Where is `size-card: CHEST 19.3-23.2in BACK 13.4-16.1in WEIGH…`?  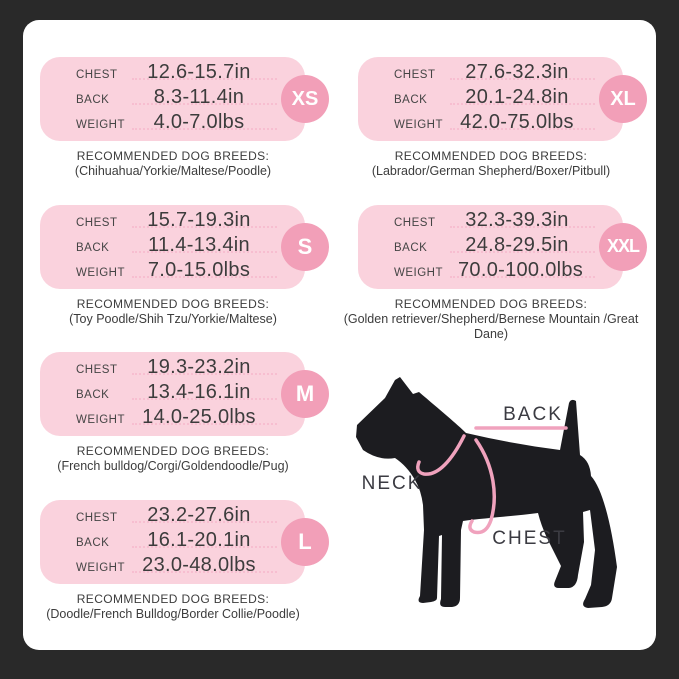 size-card: CHEST 19.3-23.2in BACK 13.4-16.1in WEIGH… is located at coordinates (184, 394).